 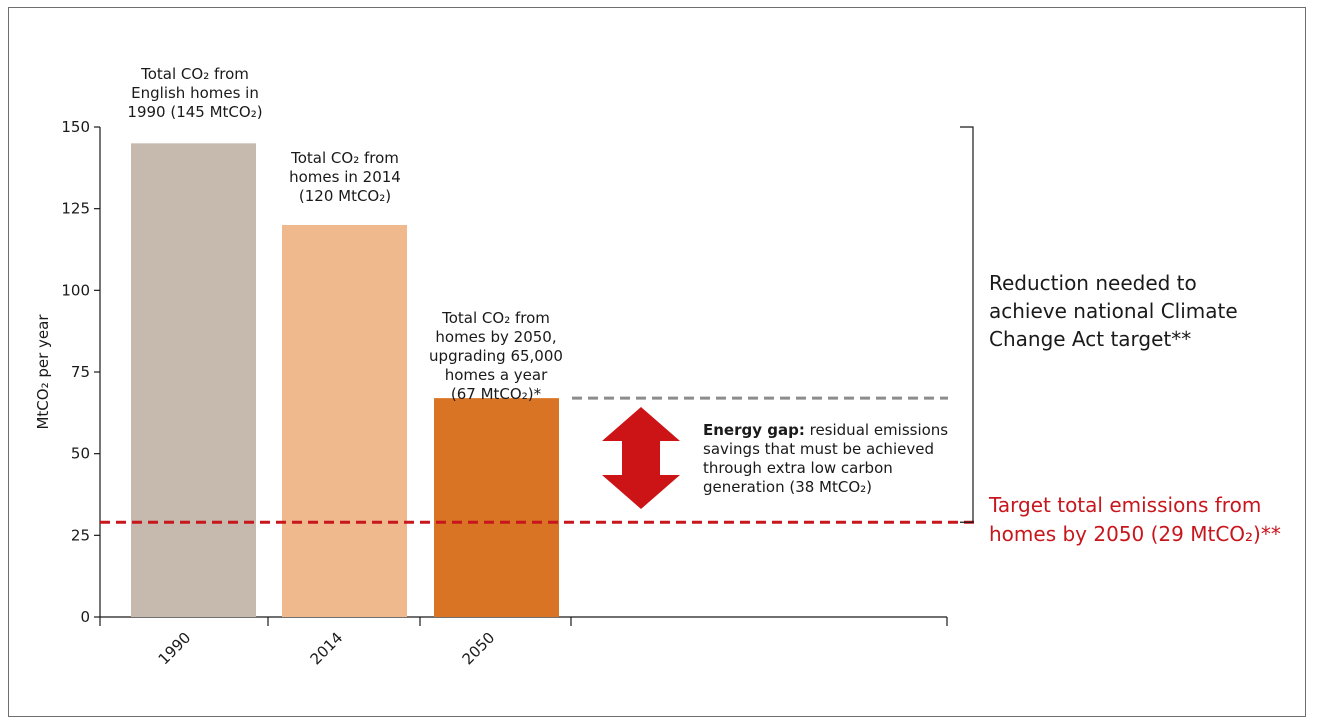 What do you see at coordinates (754, 430) in the screenshot?
I see `energy-gap-bold: Energy gap:` at bounding box center [754, 430].